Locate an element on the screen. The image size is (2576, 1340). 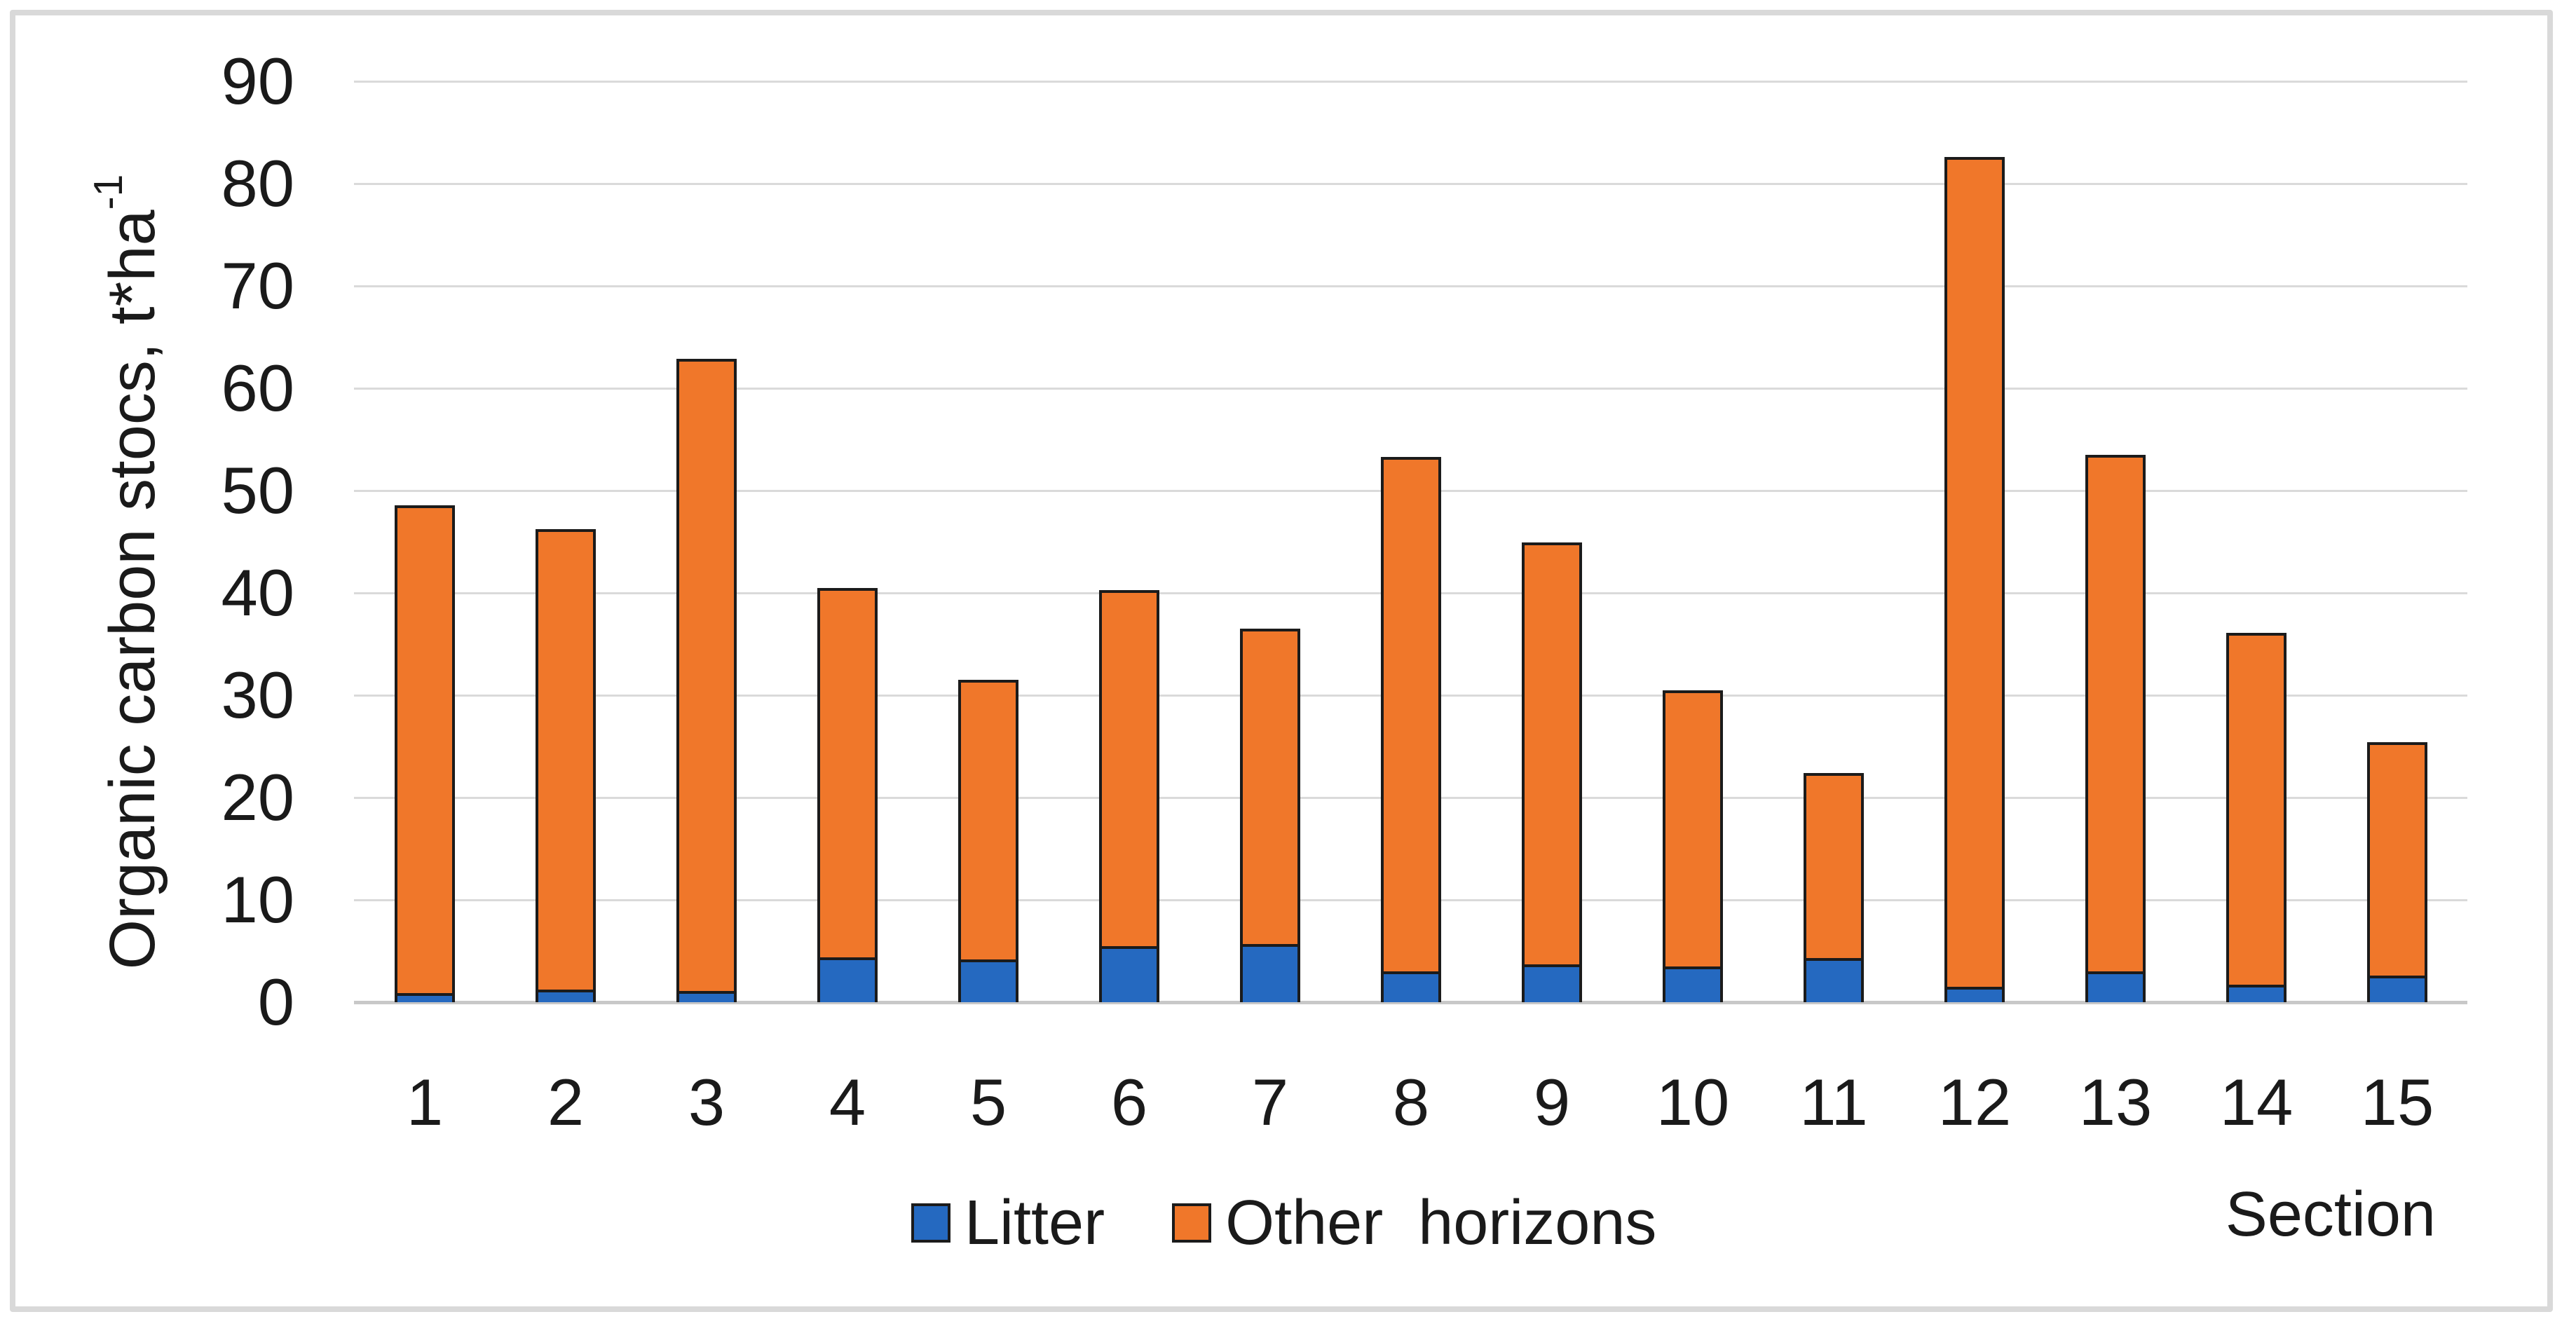
legend-item-litter: Litter is located at coordinates (1008, 1223).